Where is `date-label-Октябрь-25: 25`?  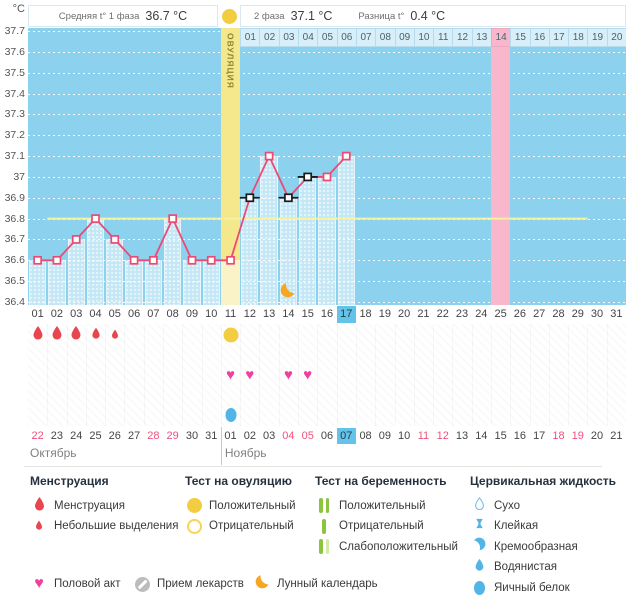
date-label-Октябрь-25: 25 is located at coordinates (95, 436).